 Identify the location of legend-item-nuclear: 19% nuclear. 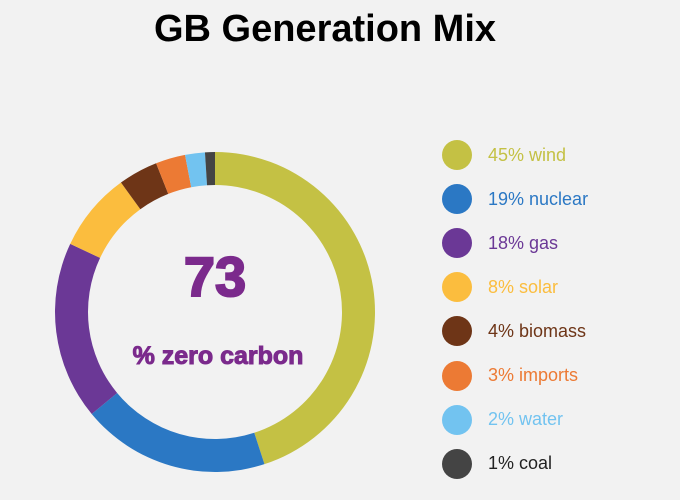
(557, 199).